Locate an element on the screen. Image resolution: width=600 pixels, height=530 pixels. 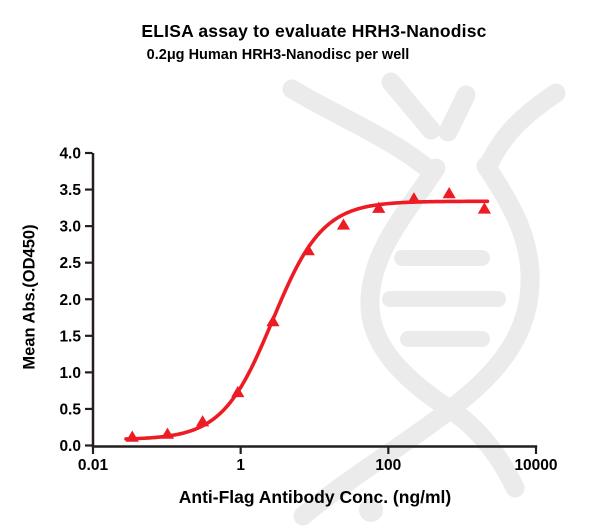
helix-tail-dot-icon is located at coordinates (371, 510).